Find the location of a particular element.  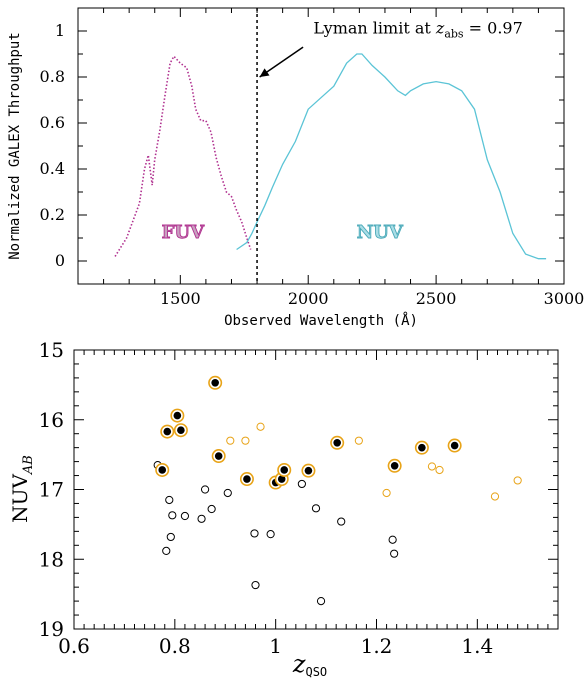

throughput-y-tick-label: 0.8 is located at coordinates (52, 76).